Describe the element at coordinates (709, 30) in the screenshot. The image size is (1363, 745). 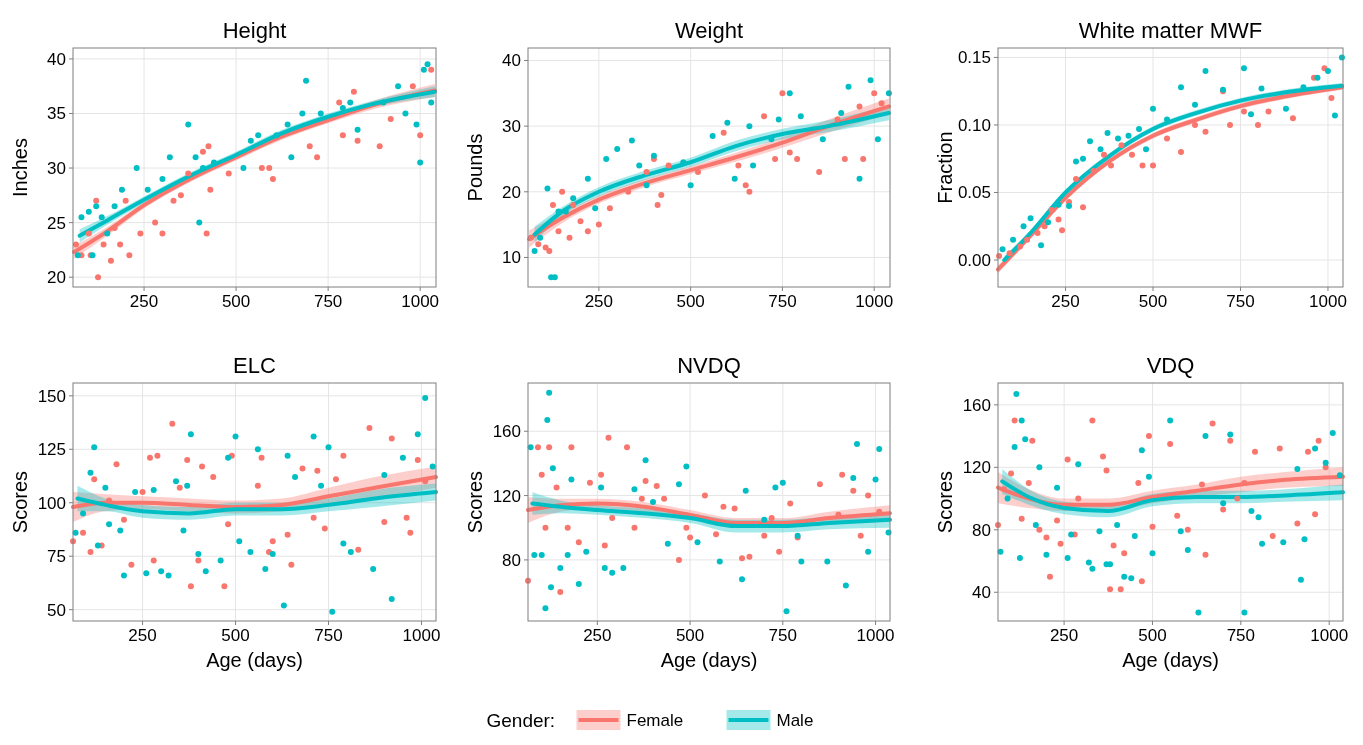
I see `chart-title: Weight` at that location.